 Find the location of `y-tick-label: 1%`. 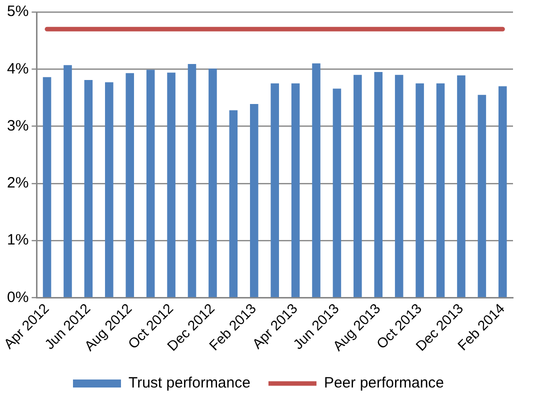

y-tick-label: 1% is located at coordinates (17, 240).